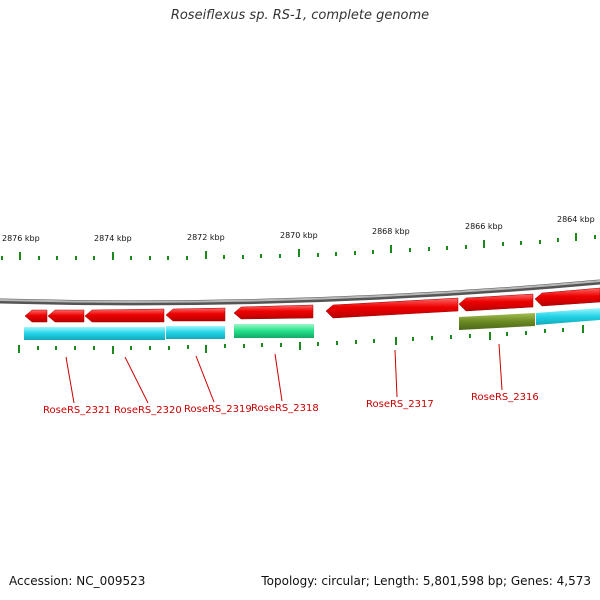  Describe the element at coordinates (497, 321) in the screenshot. I see `feature-block-olive` at that location.